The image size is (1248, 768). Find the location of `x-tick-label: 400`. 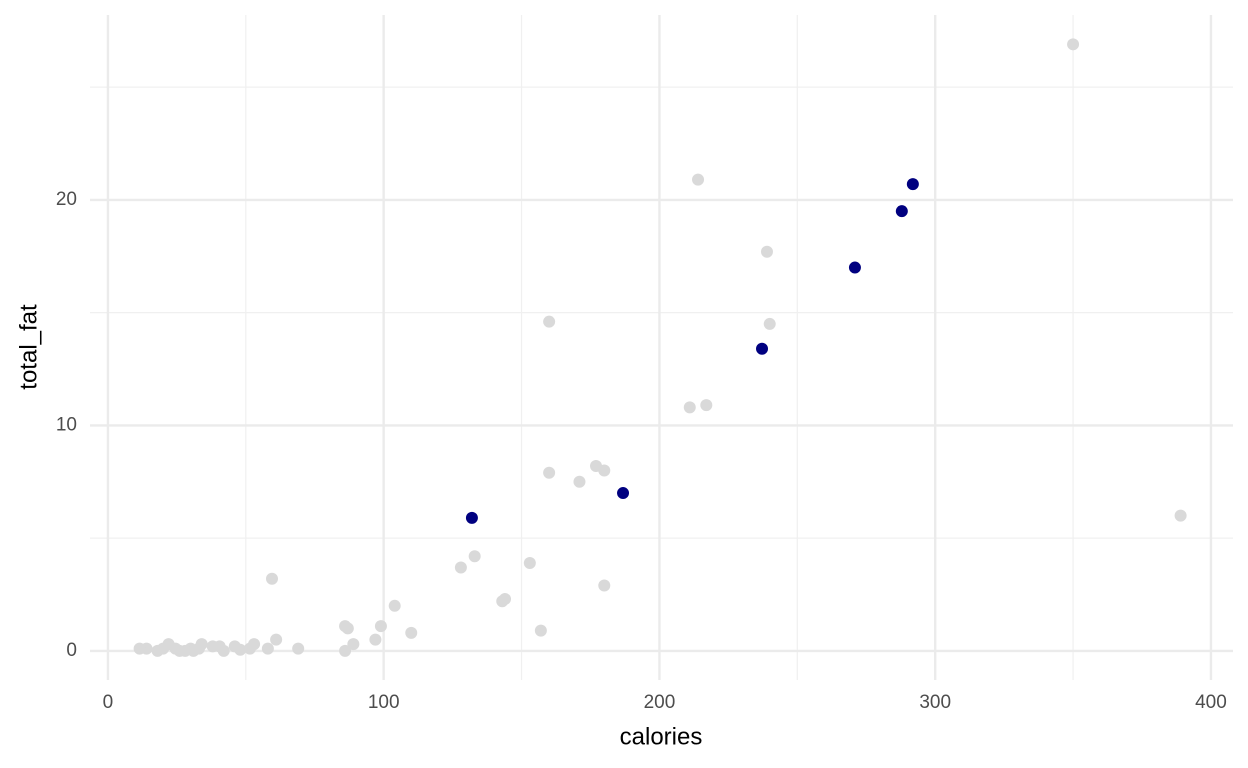

x-tick-label: 400 is located at coordinates (1211, 702).